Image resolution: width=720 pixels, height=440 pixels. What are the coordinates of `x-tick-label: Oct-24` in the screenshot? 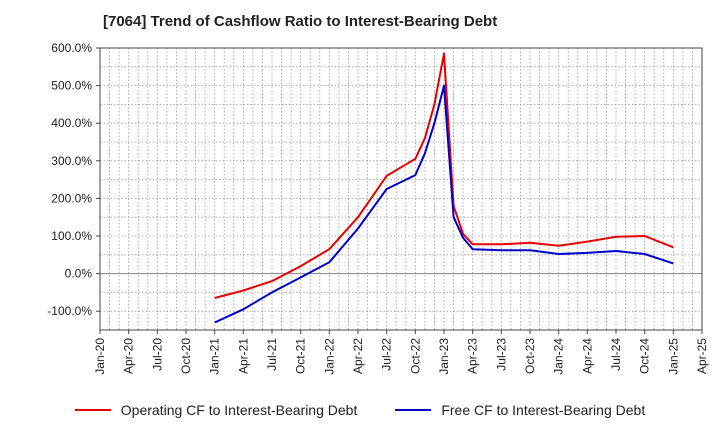 It's located at (645, 356).